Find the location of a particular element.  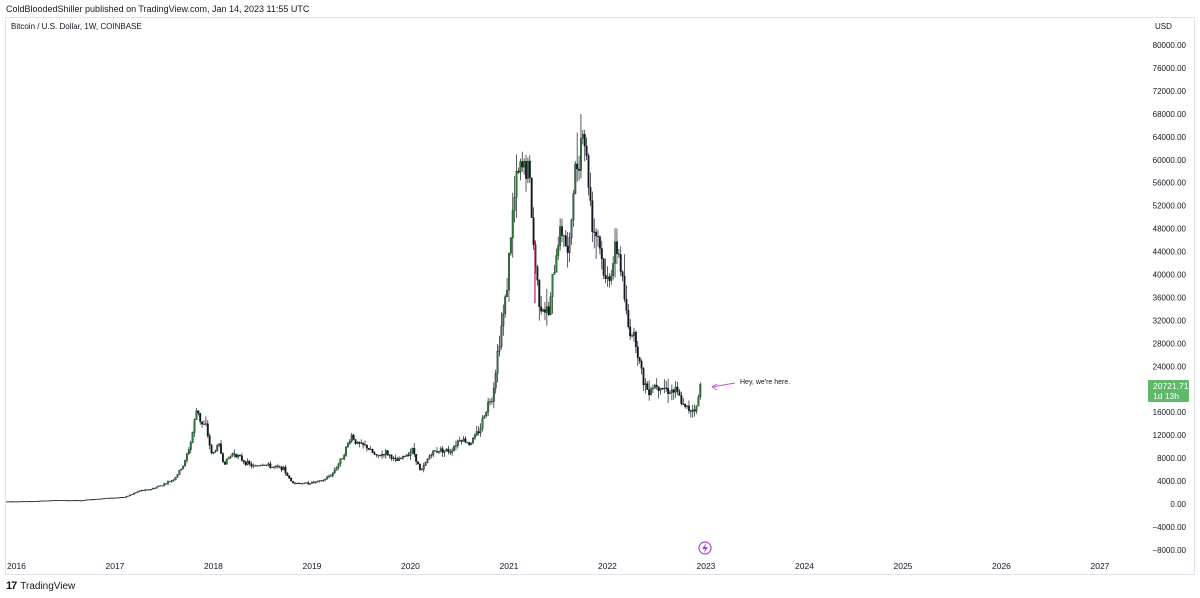

y-tick-label: 48000.00 is located at coordinates (1170, 229).